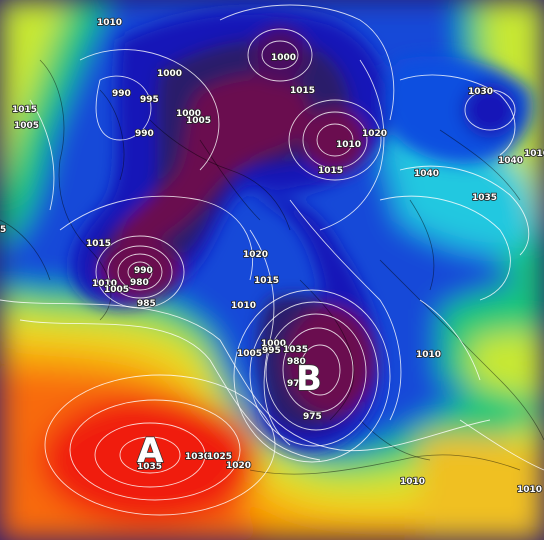  What do you see at coordinates (219, 457) in the screenshot?
I see `isobar-label: 1025` at bounding box center [219, 457].